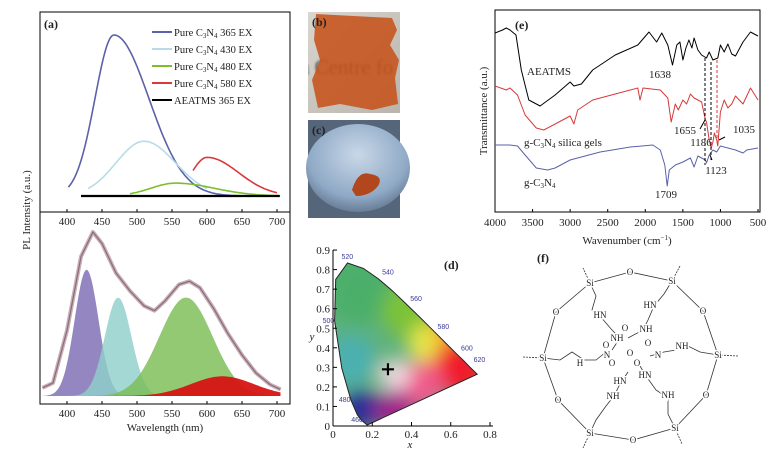  I want to click on wavelength-label-480: 480, so click(345, 400).